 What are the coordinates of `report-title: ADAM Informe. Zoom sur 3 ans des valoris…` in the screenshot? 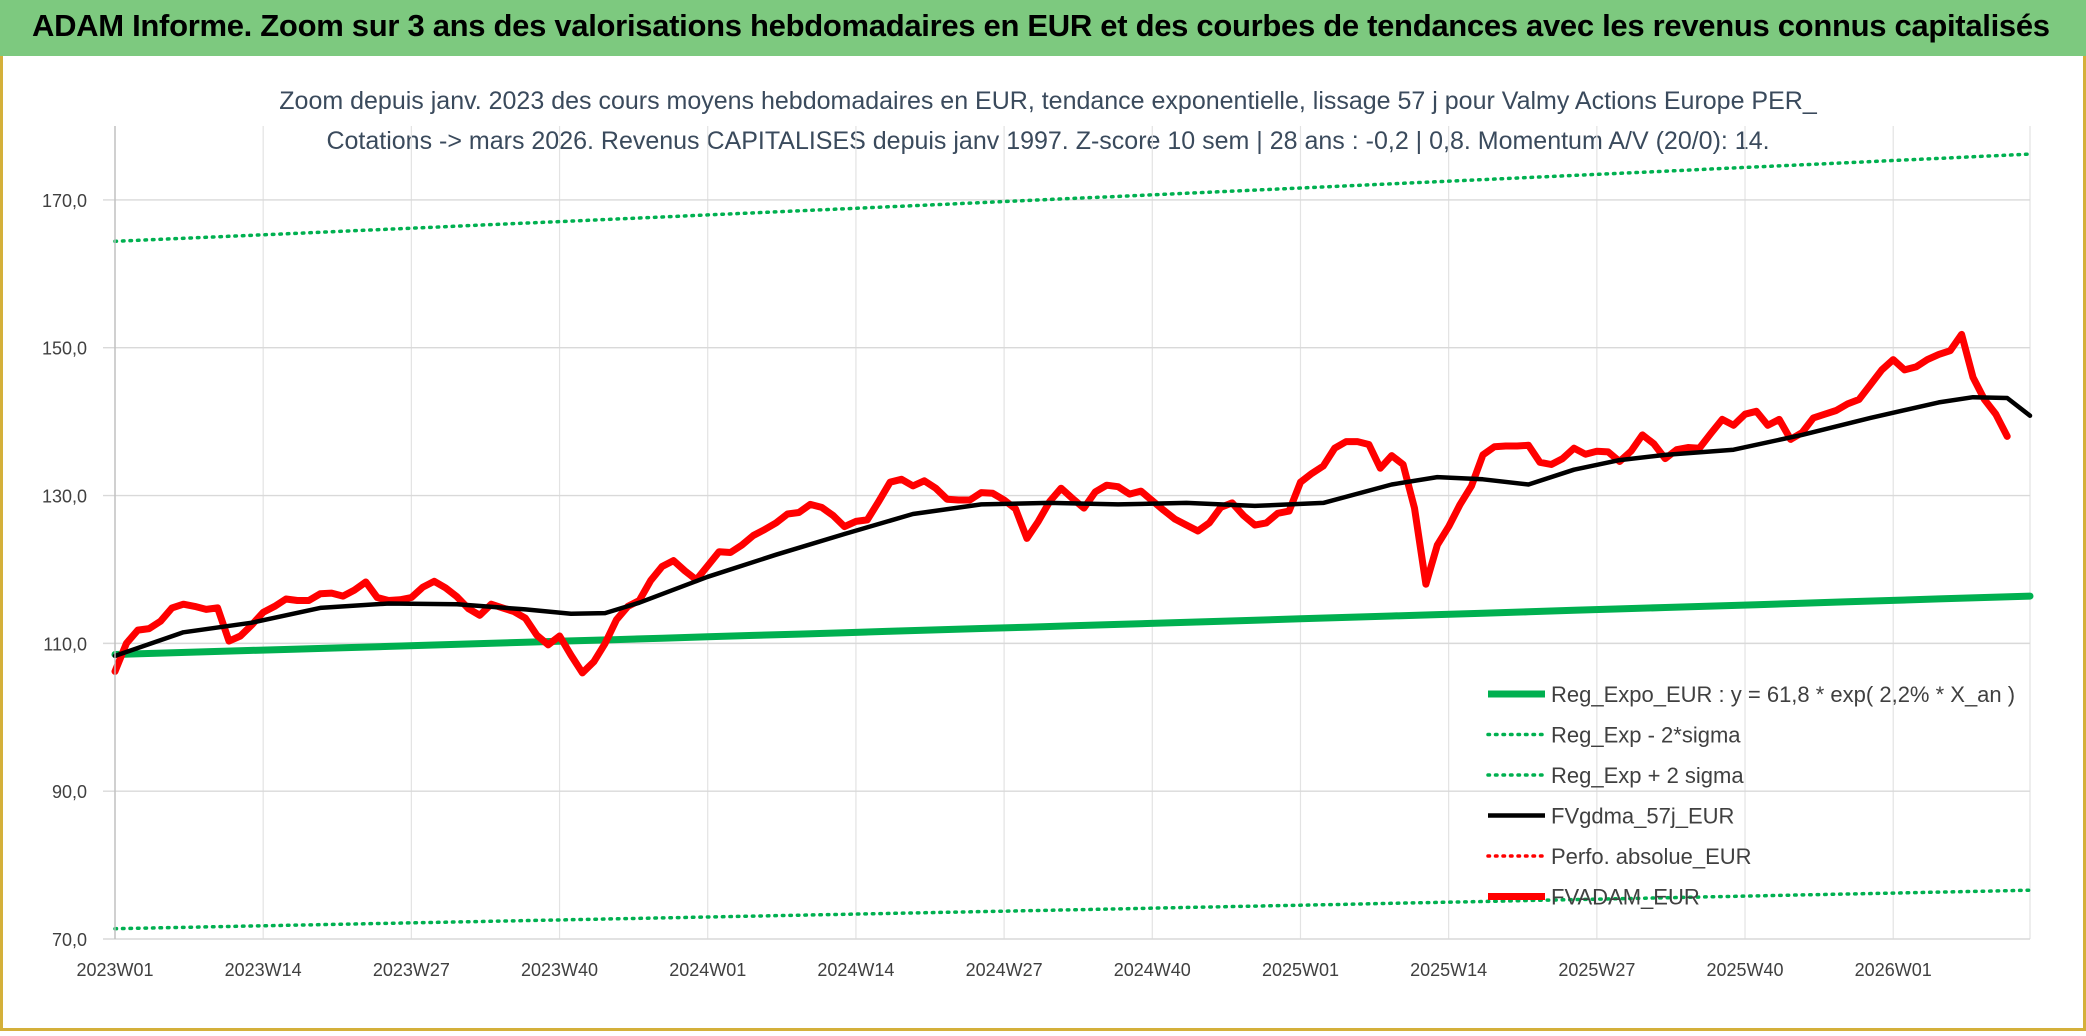 It's located at (1041, 25).